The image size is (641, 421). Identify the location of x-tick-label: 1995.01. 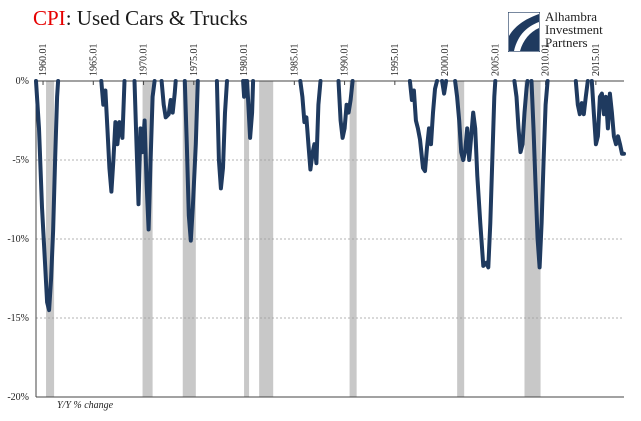
(395, 60).